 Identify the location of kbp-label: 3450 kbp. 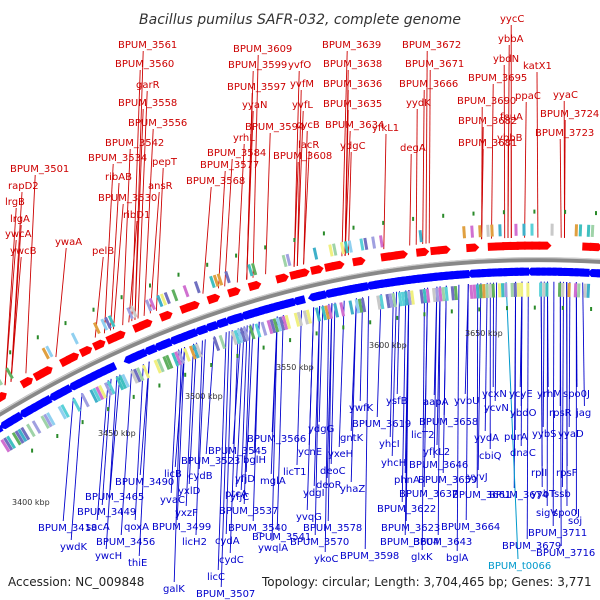
(117, 433).